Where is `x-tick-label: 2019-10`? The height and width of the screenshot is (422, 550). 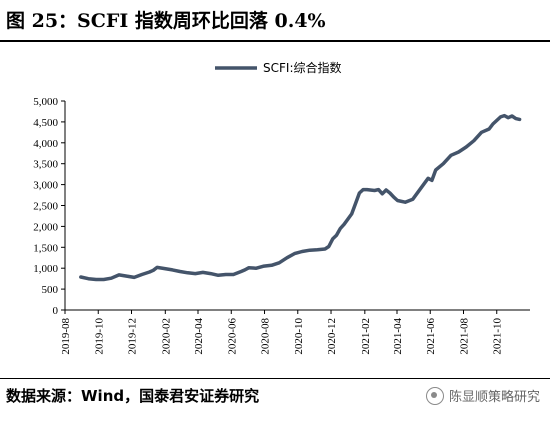
x-tick-label: 2019-10 is located at coordinates (99, 336).